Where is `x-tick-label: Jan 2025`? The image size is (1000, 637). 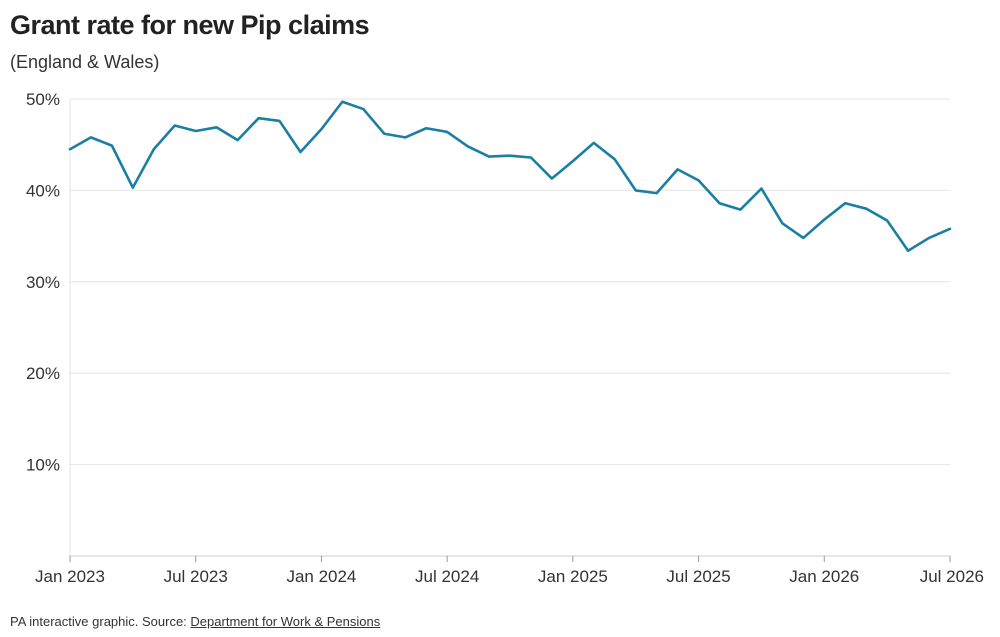 x-tick-label: Jan 2025 is located at coordinates (573, 576).